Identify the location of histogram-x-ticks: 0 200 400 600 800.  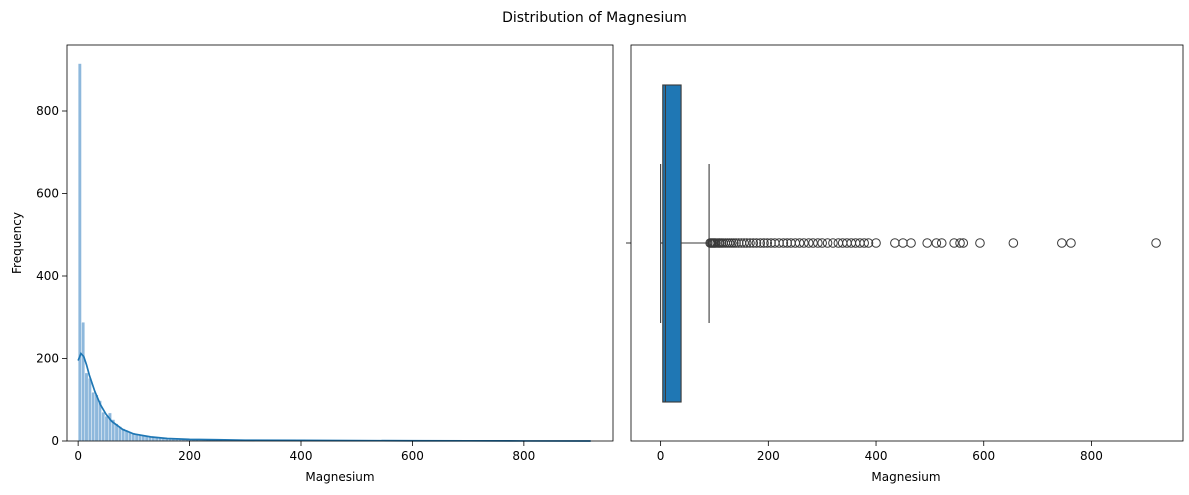
(304, 452).